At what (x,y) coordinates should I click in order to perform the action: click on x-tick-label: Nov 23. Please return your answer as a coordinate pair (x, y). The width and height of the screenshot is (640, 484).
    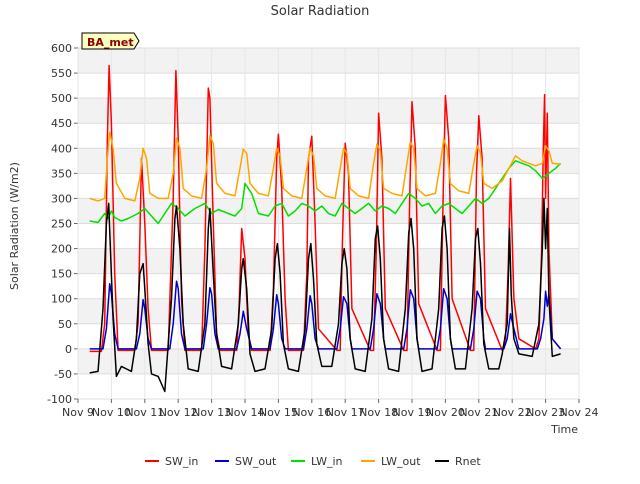
    Looking at the image, I should click on (545, 412).